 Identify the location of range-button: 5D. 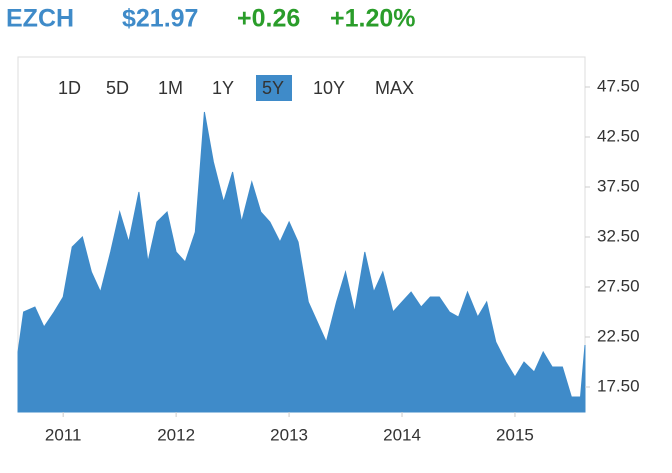
(117, 88).